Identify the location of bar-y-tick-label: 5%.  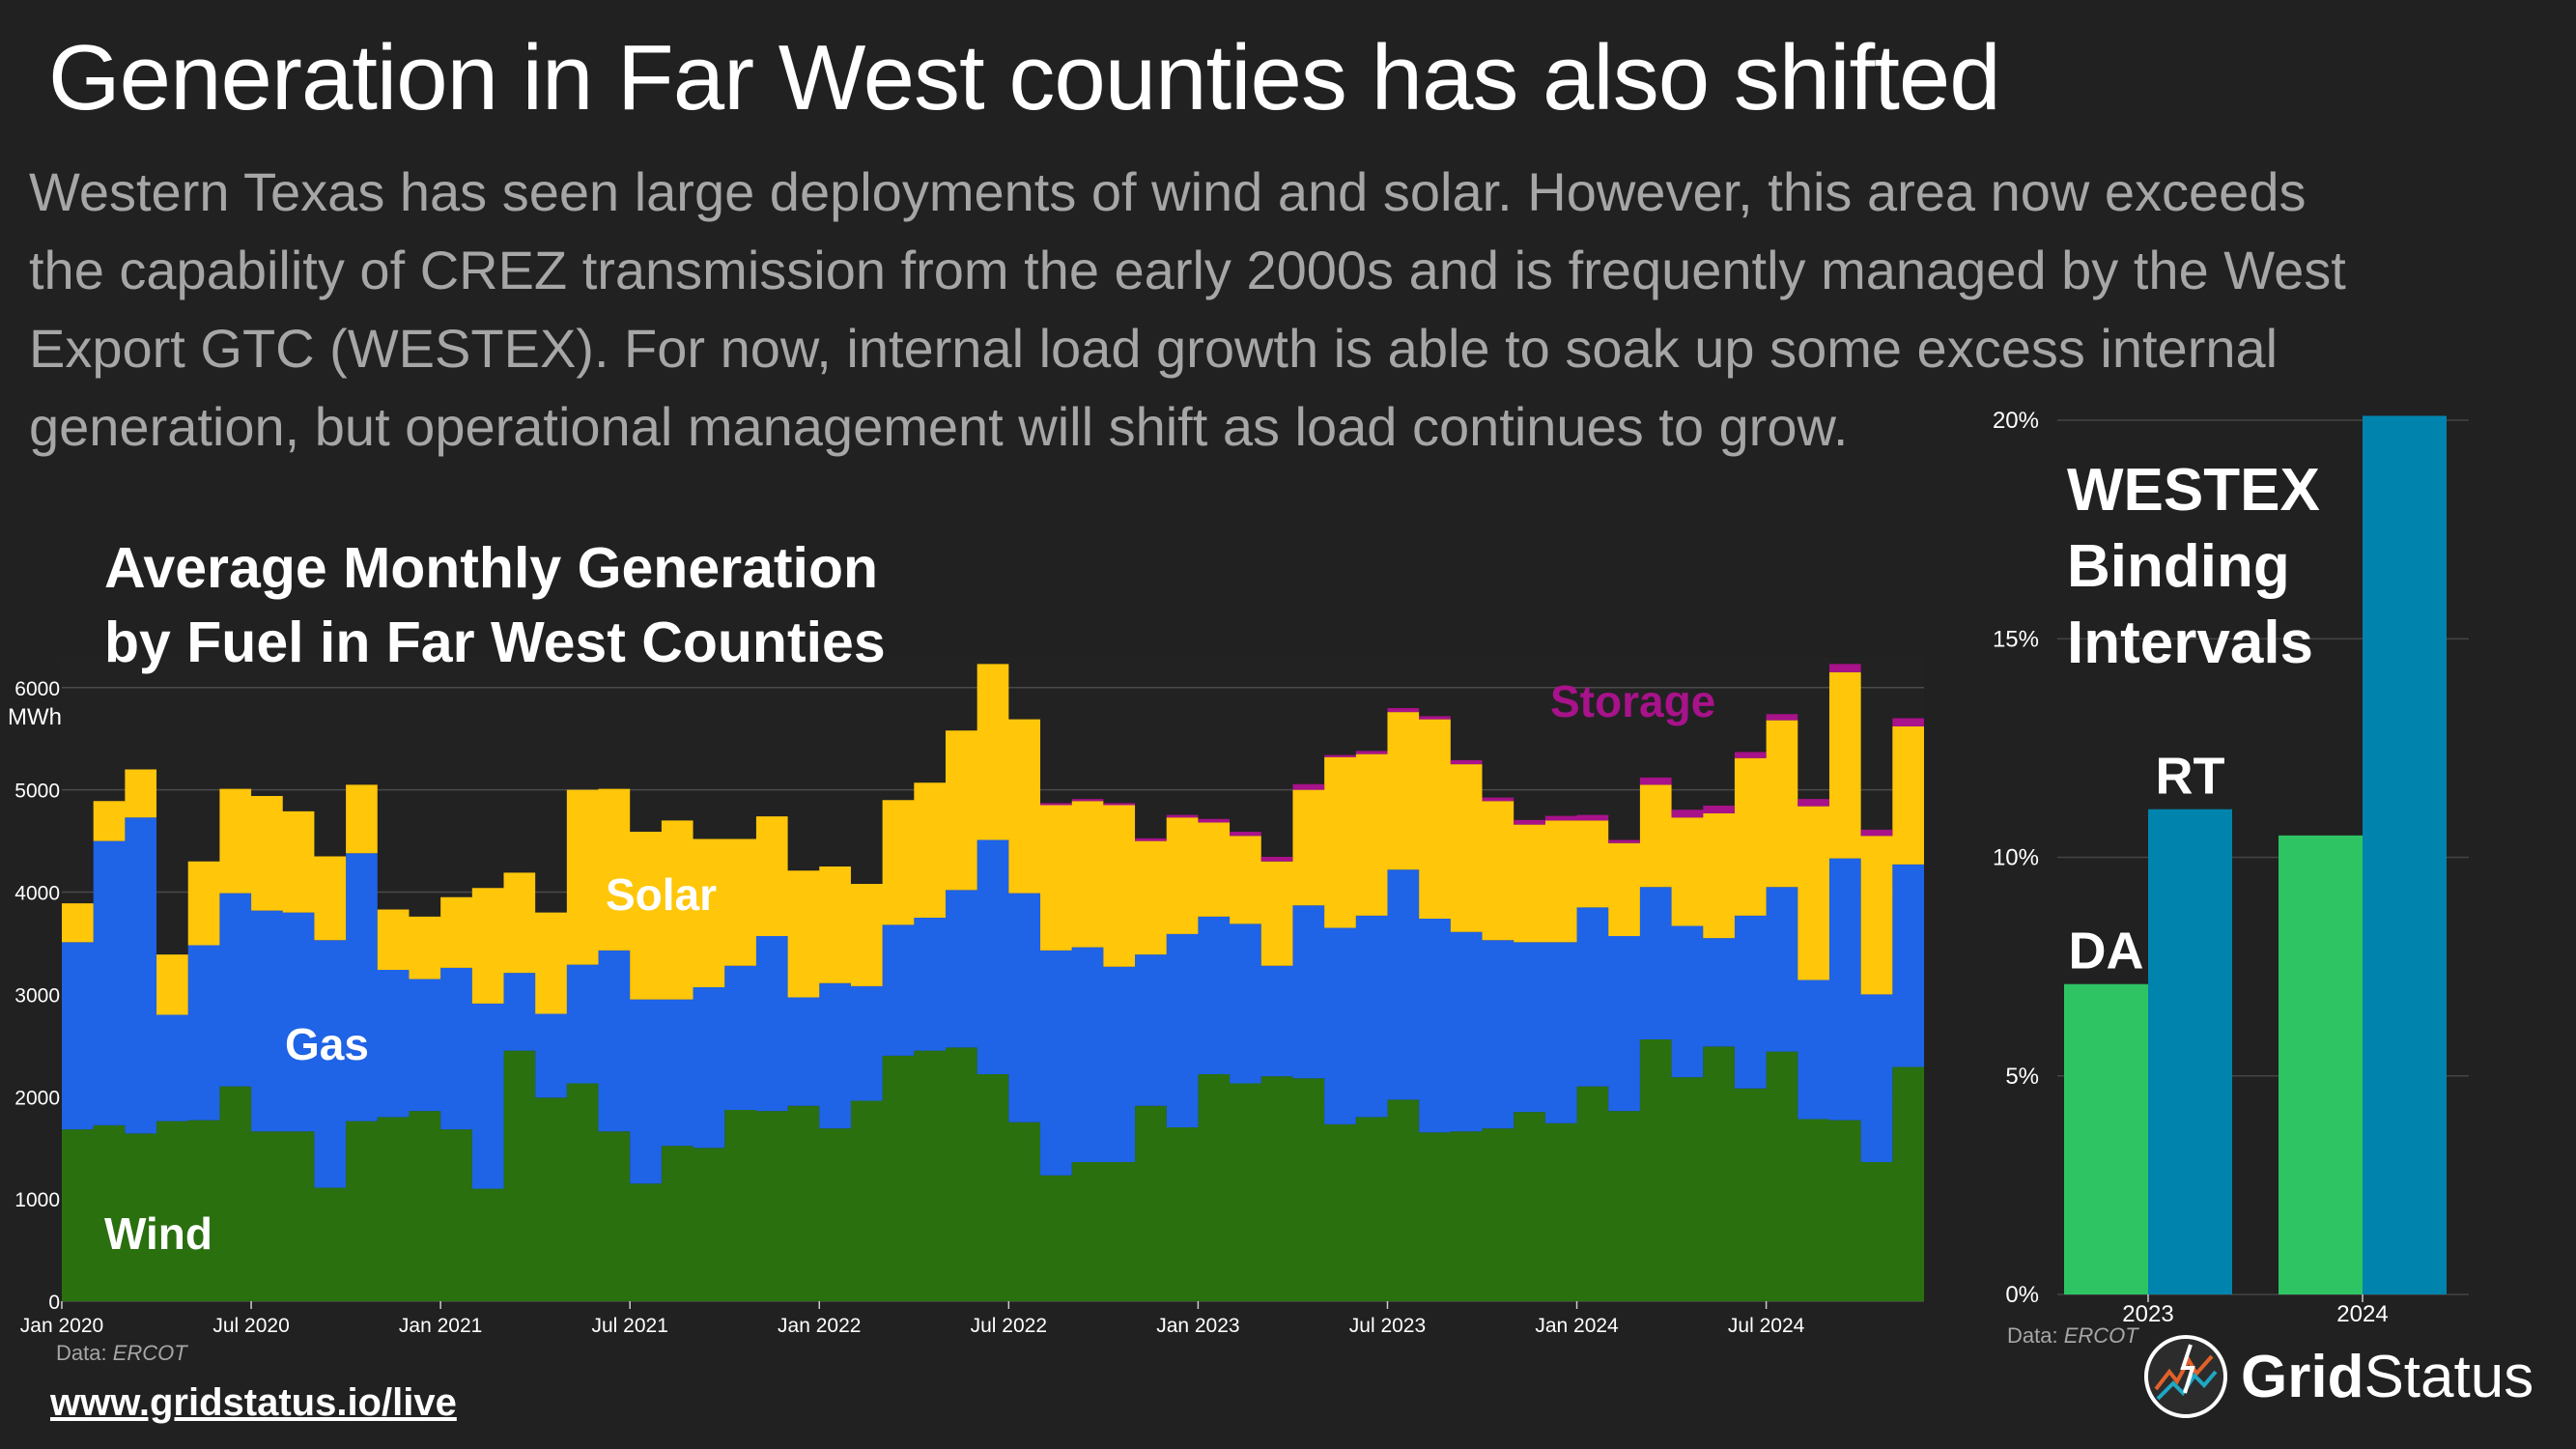
(2022, 1077).